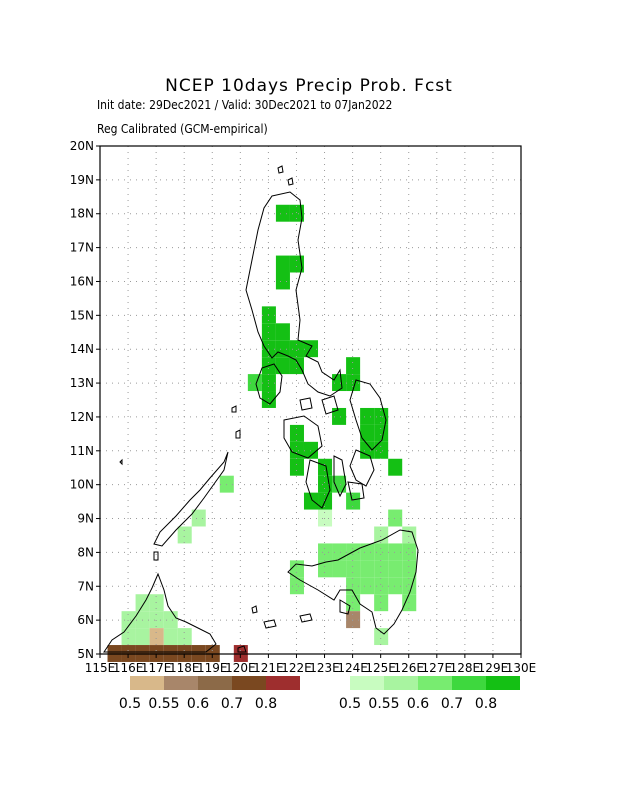  Describe the element at coordinates (383, 704) in the screenshot. I see `legend-wet-label: 0.55` at that location.